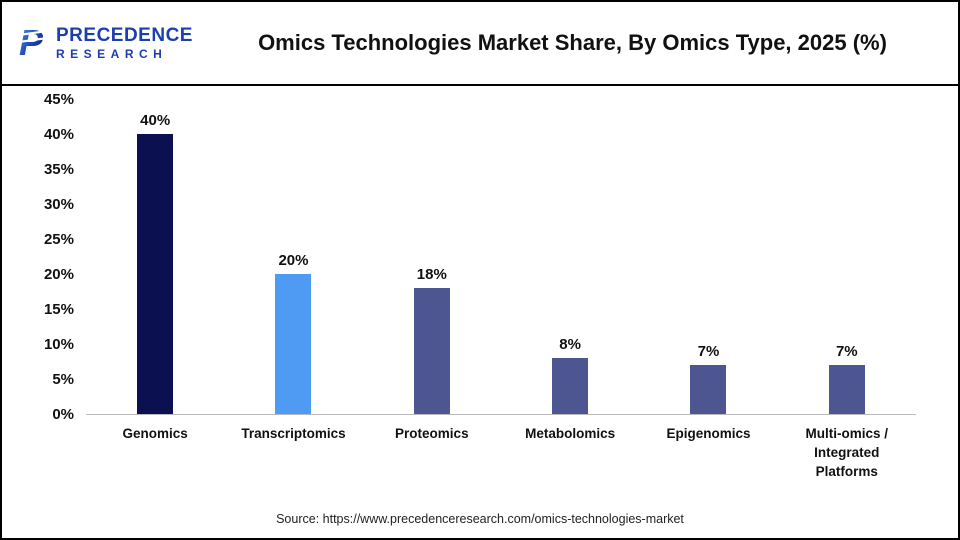  What do you see at coordinates (124, 35) in the screenshot?
I see `logo-line1: PRECEDENCE` at bounding box center [124, 35].